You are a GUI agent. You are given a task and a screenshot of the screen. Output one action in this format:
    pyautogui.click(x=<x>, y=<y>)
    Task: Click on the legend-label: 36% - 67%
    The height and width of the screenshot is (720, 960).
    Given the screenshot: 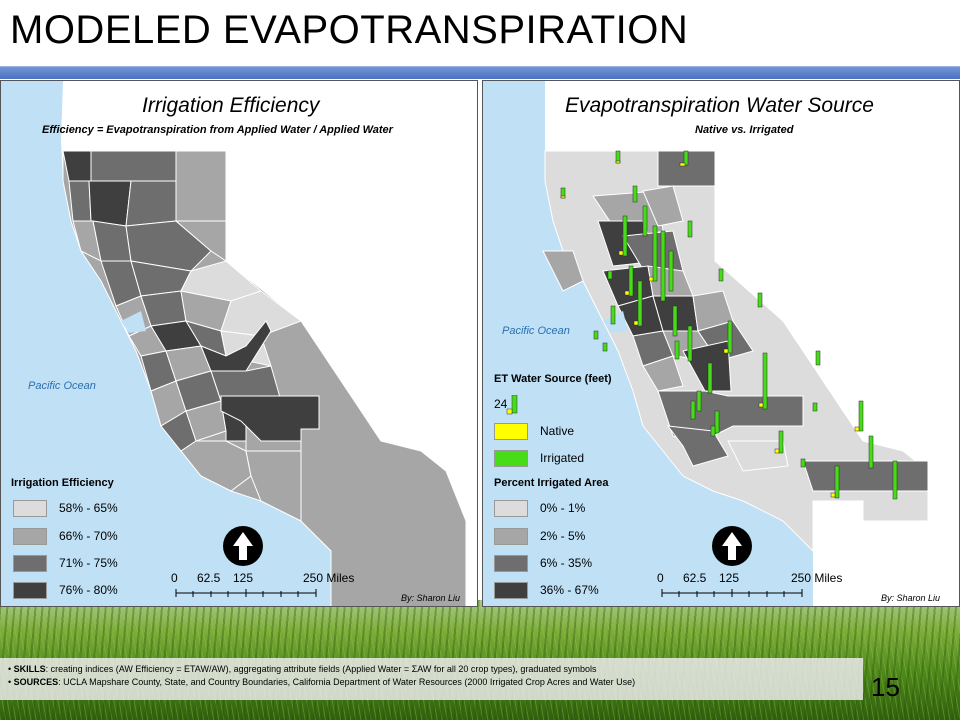 What is the action you would take?
    pyautogui.click(x=569, y=590)
    